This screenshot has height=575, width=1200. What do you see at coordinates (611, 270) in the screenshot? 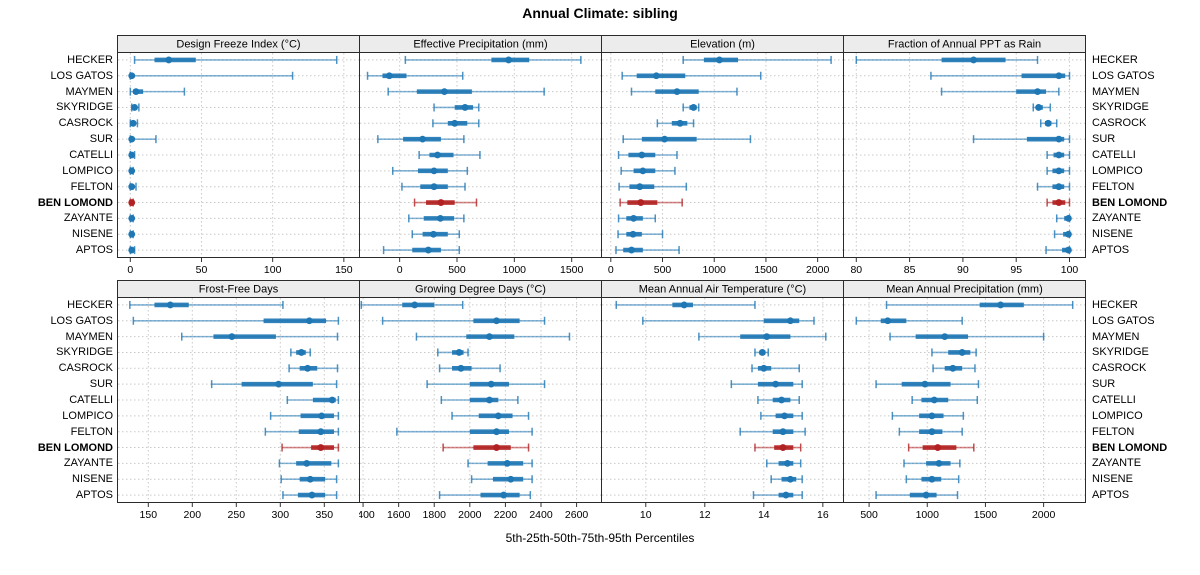
I see `axis-tick-label: 0` at bounding box center [611, 270].